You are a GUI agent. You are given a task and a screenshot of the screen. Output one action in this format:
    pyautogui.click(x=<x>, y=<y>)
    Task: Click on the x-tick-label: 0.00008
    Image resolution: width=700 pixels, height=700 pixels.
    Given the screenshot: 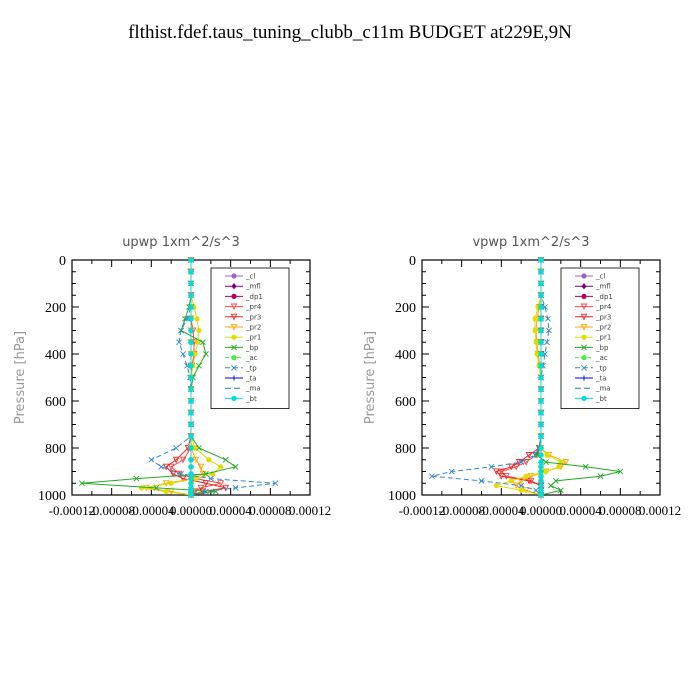 What is the action you would take?
    pyautogui.click(x=270, y=510)
    